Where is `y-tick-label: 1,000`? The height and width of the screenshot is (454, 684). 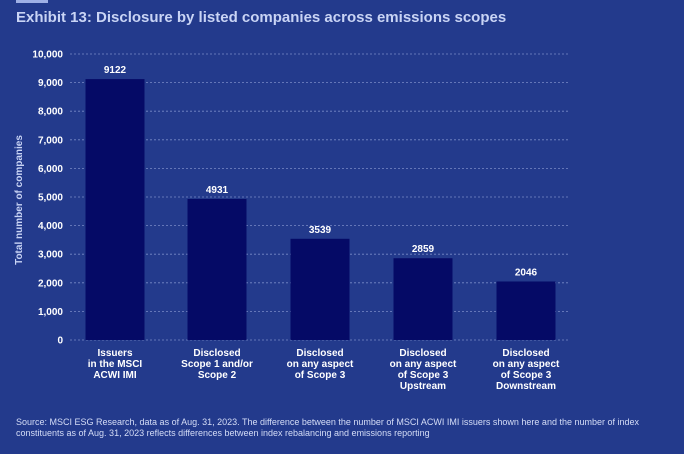
y-tick-label: 1,000 is located at coordinates (50, 312).